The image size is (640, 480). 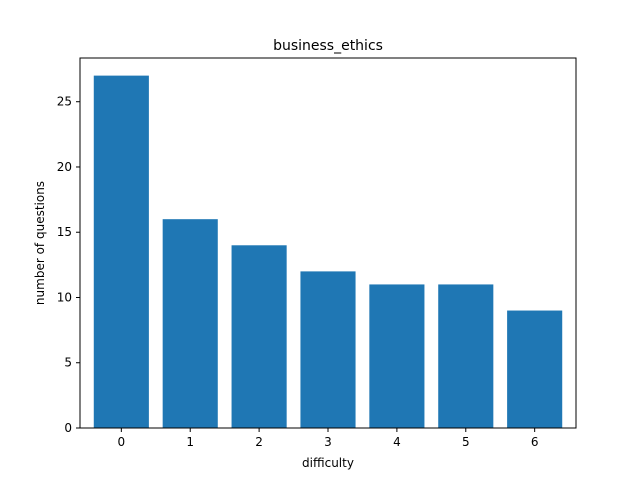 I want to click on x-axis-ticks: 0 1 2 3 4 5 6, so click(x=328, y=438).